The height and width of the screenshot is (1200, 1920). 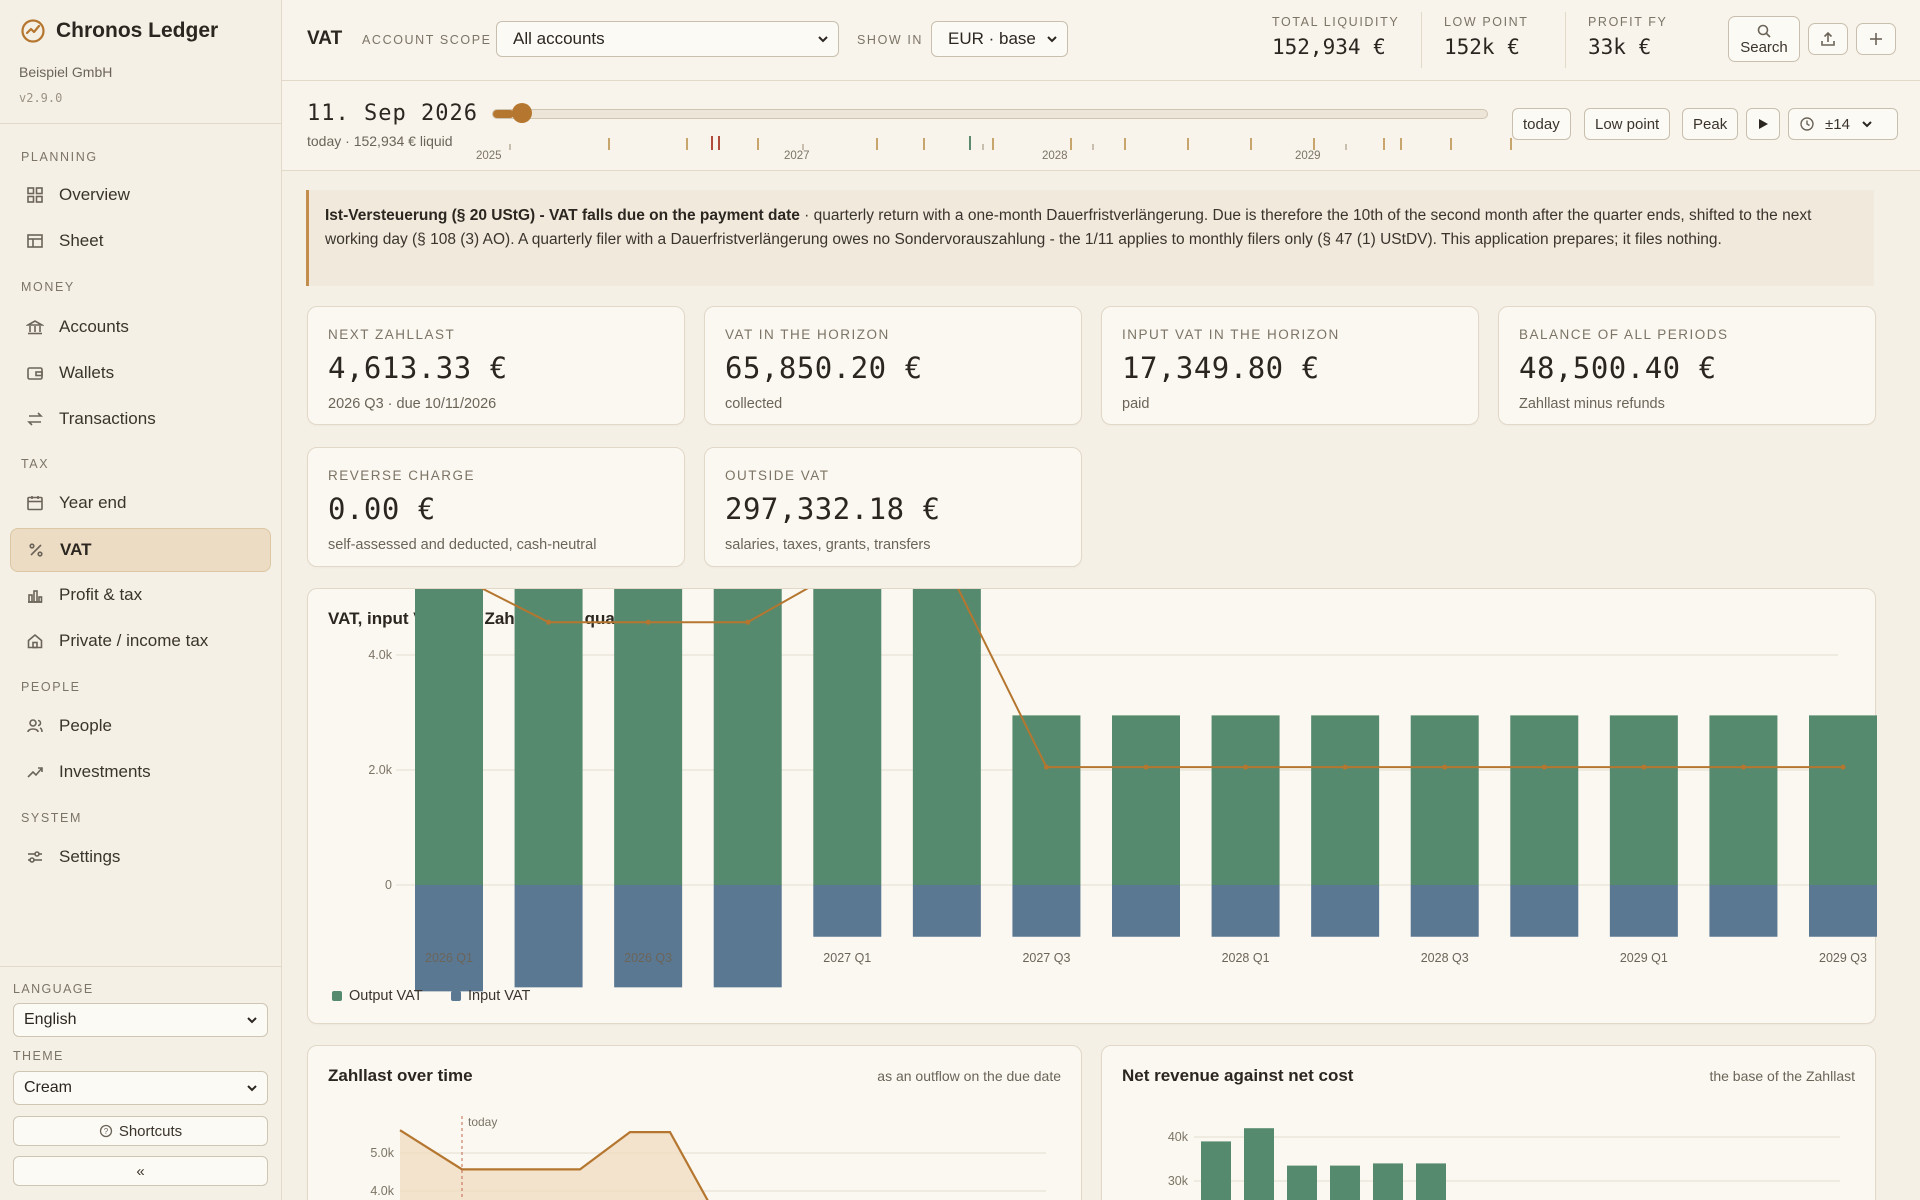 I want to click on collapse-icon: «, so click(x=140, y=1171).